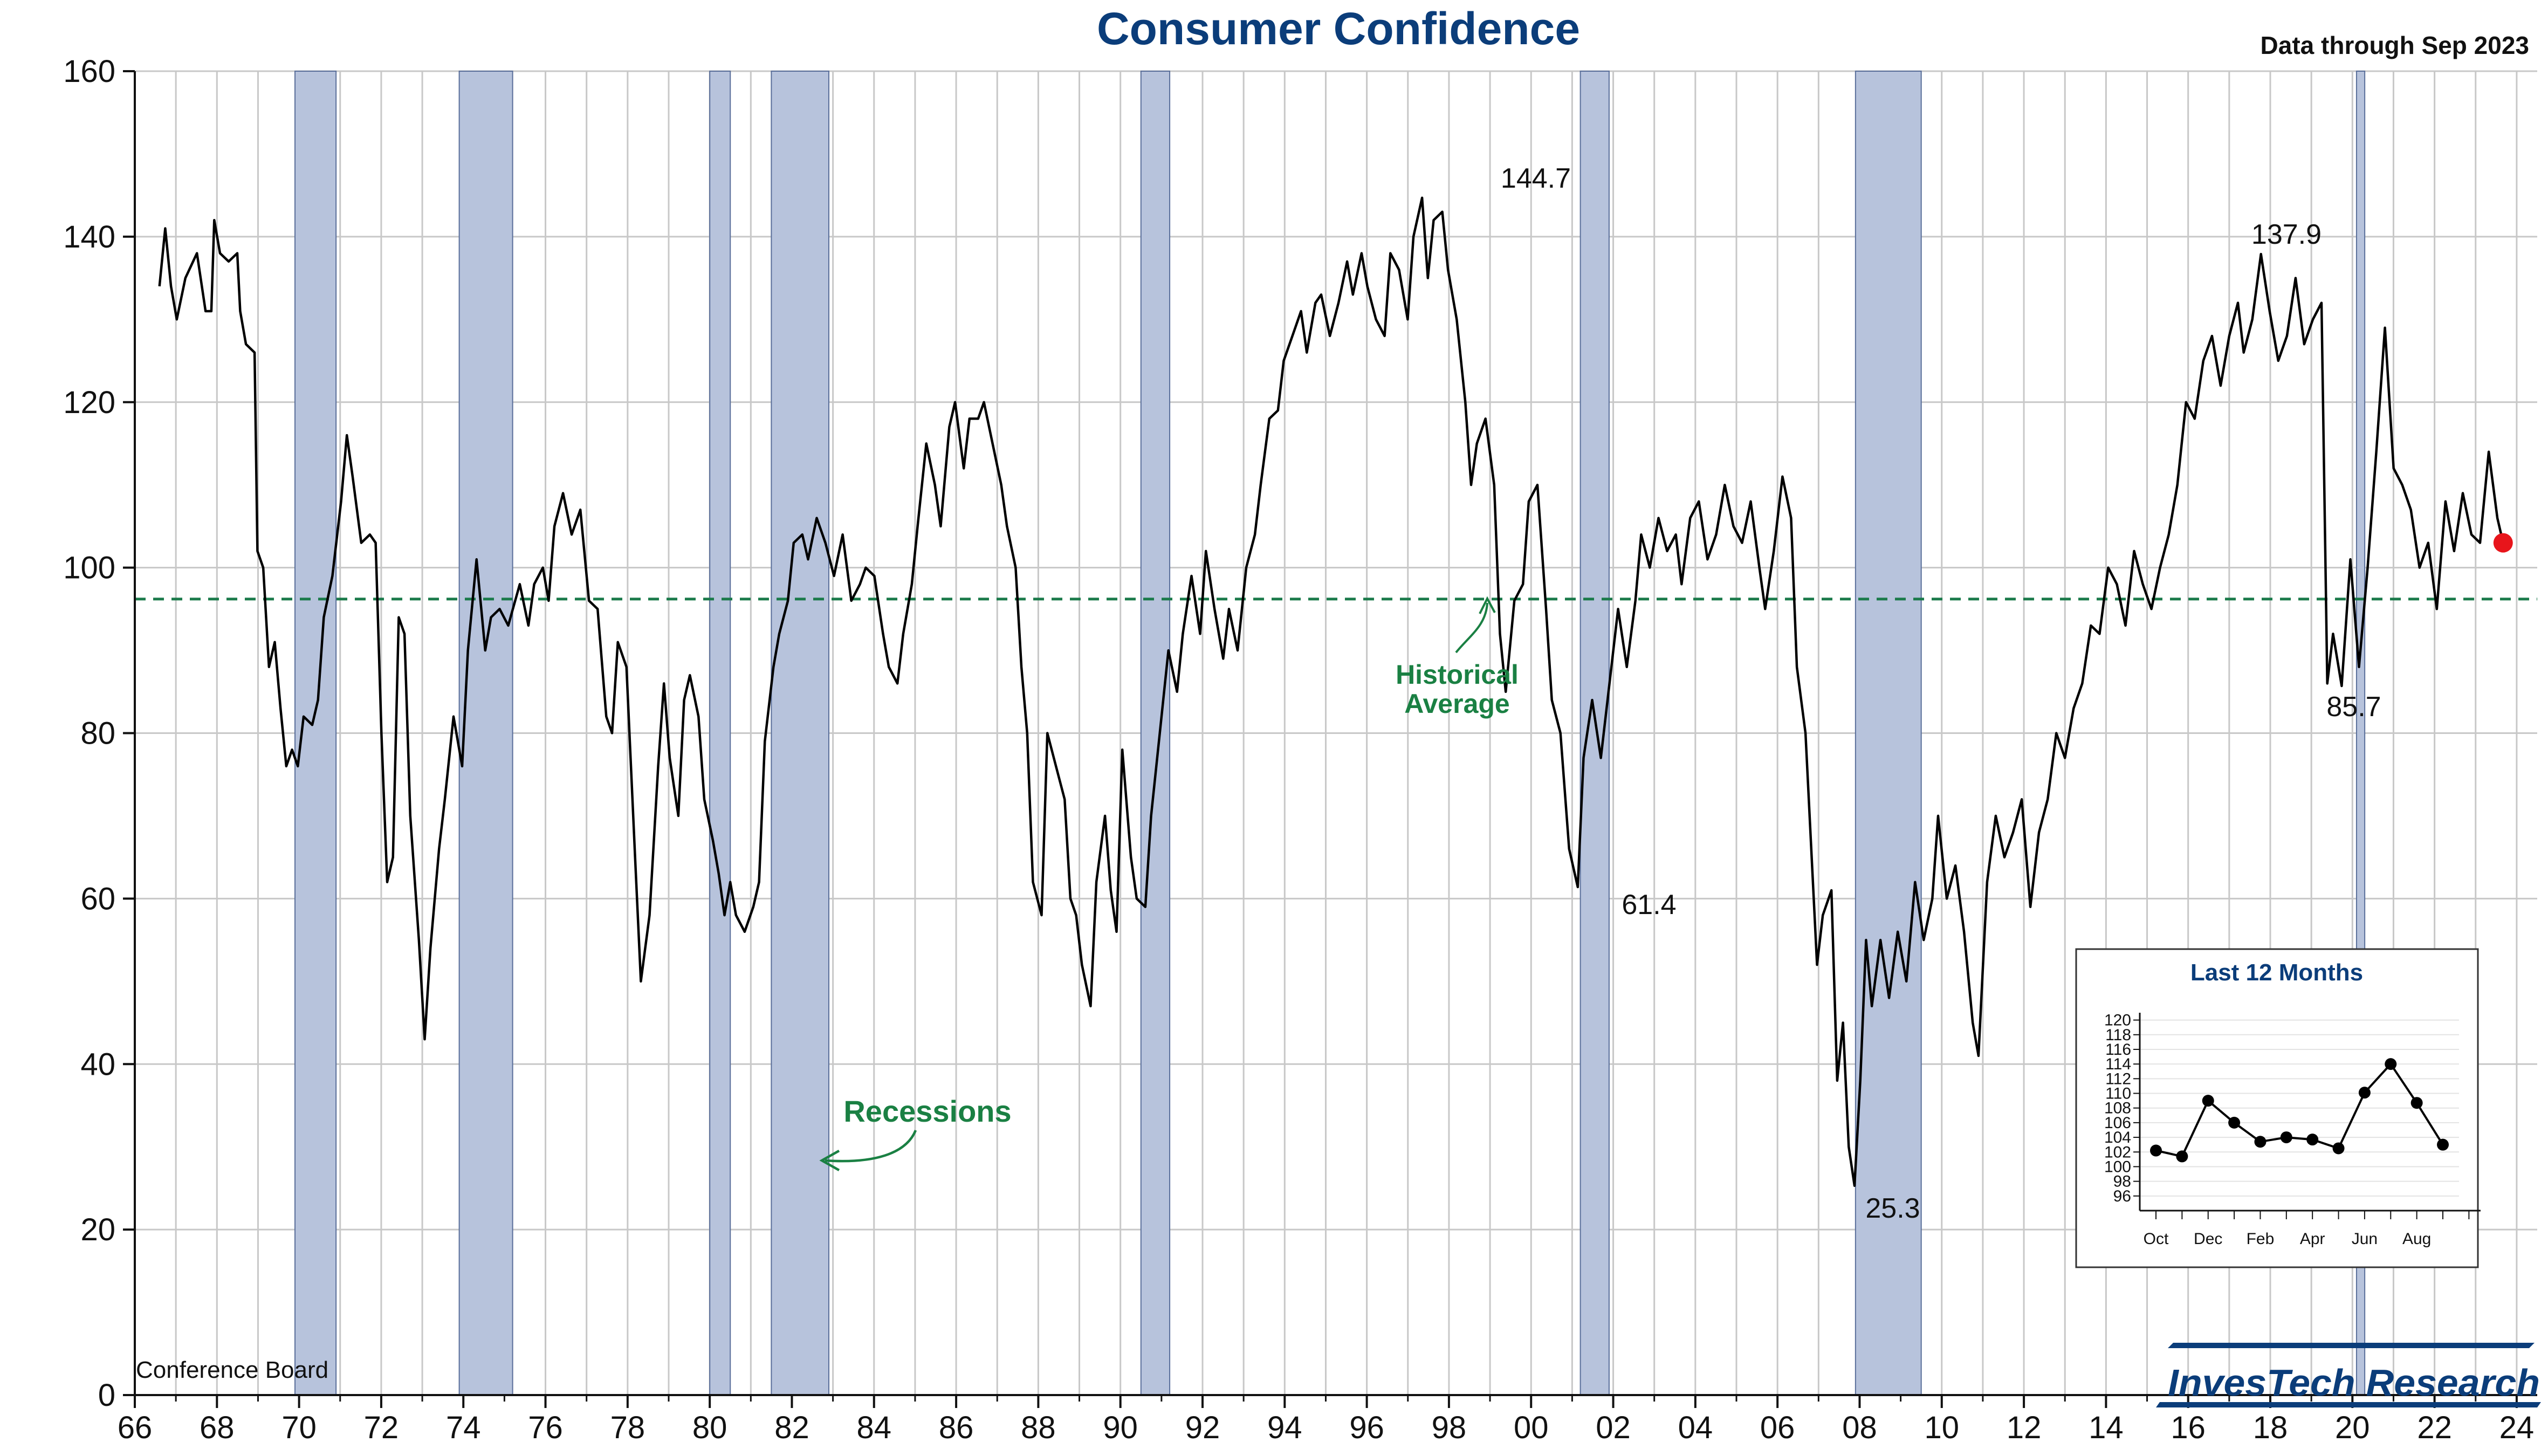 The image size is (2548, 1456). Describe the element at coordinates (2365, 1239) in the screenshot. I see `inset-x-tick-label: Jun` at that location.